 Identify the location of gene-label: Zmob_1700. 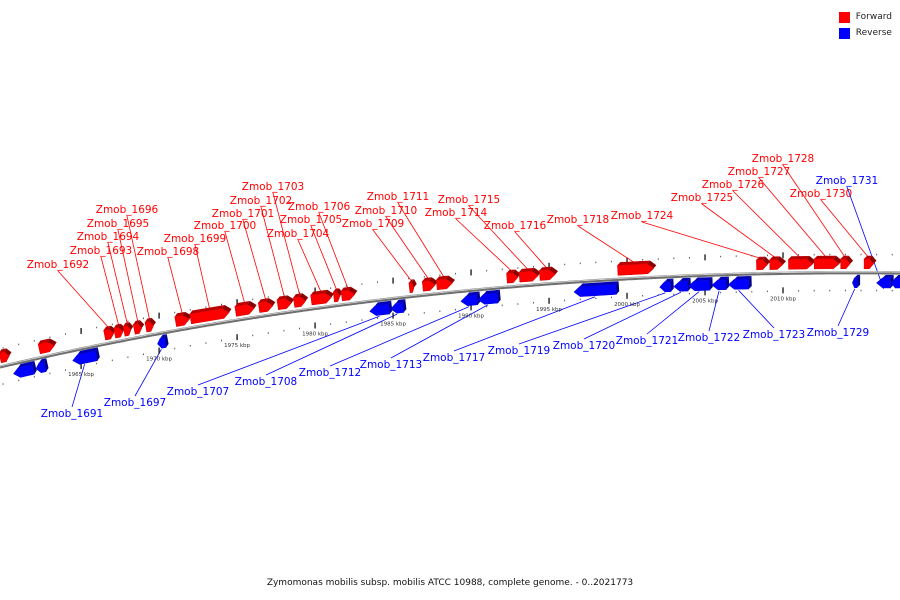
(225, 226).